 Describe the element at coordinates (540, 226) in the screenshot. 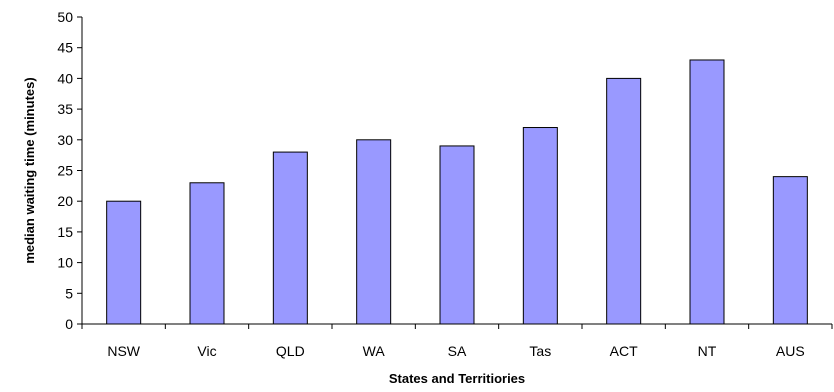

I see `bar-tas` at that location.